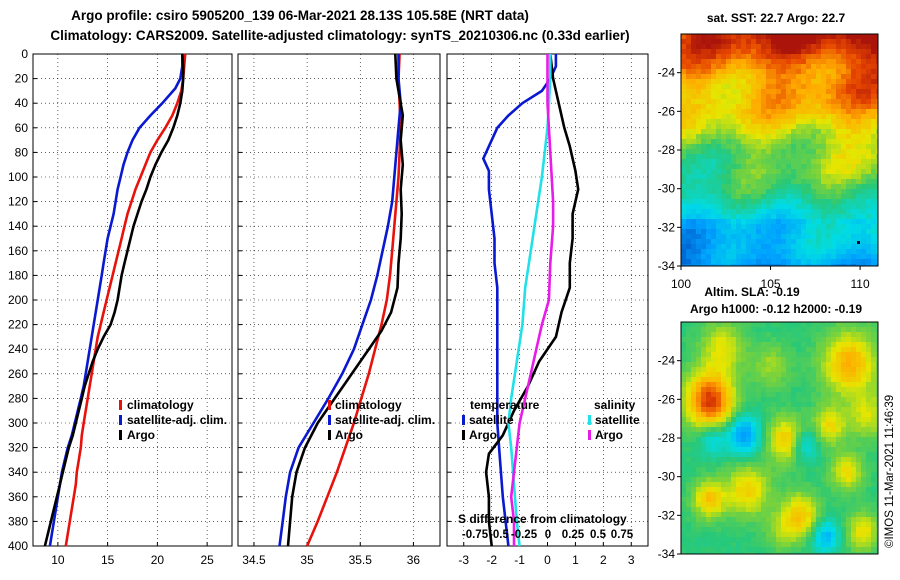 The height and width of the screenshot is (580, 900). Describe the element at coordinates (617, 420) in the screenshot. I see `legend-sal-satellite: satellite` at that location.